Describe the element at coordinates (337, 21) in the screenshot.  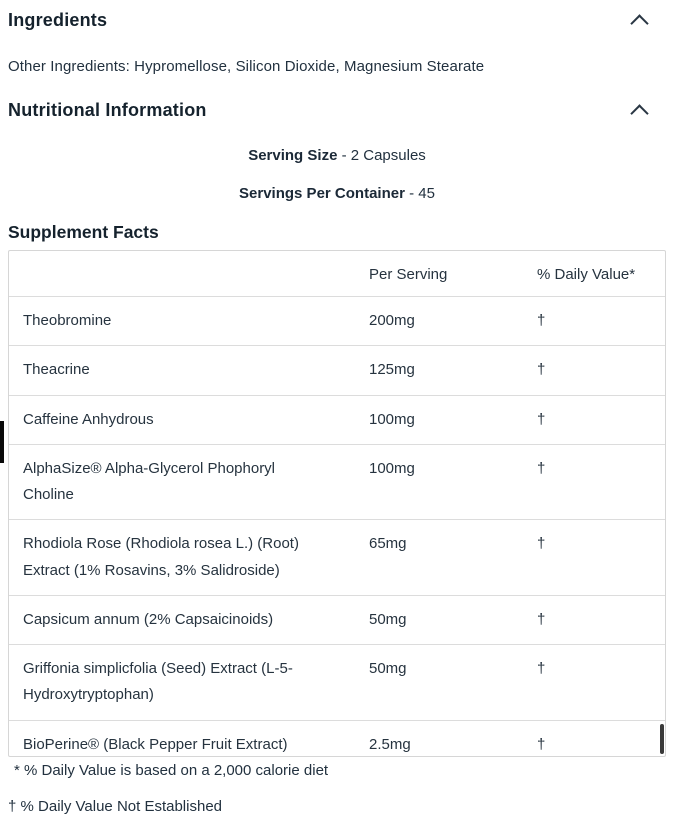
I see `ingredients-accordion-header: Ingredients` at that location.